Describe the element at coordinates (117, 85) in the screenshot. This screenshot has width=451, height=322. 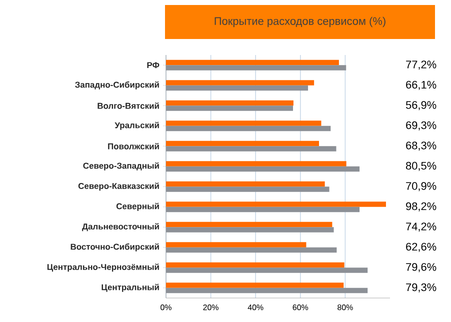
I see `y-tick-label: Западно-Сибирский` at that location.